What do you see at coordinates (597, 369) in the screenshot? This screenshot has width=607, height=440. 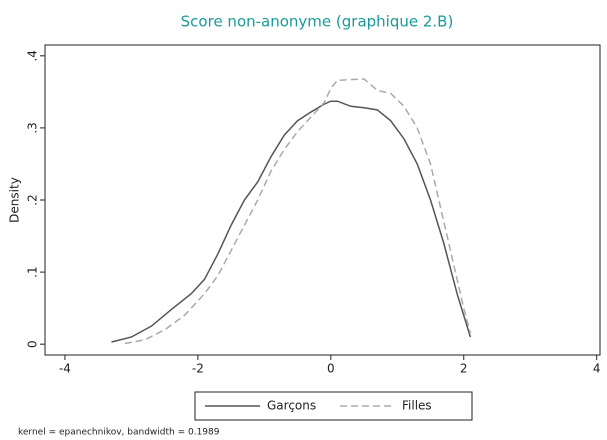 I see `x-tick-label: 4` at bounding box center [597, 369].